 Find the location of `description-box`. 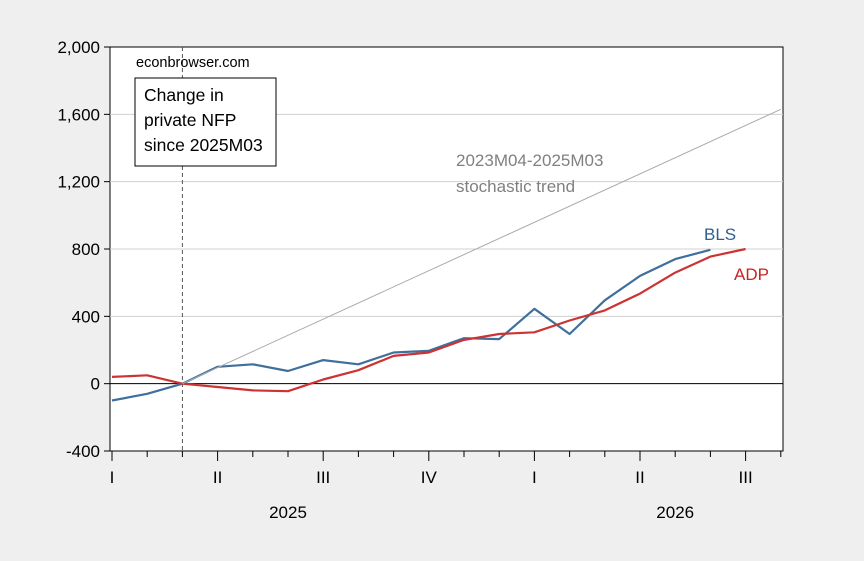

description-box is located at coordinates (205, 122).